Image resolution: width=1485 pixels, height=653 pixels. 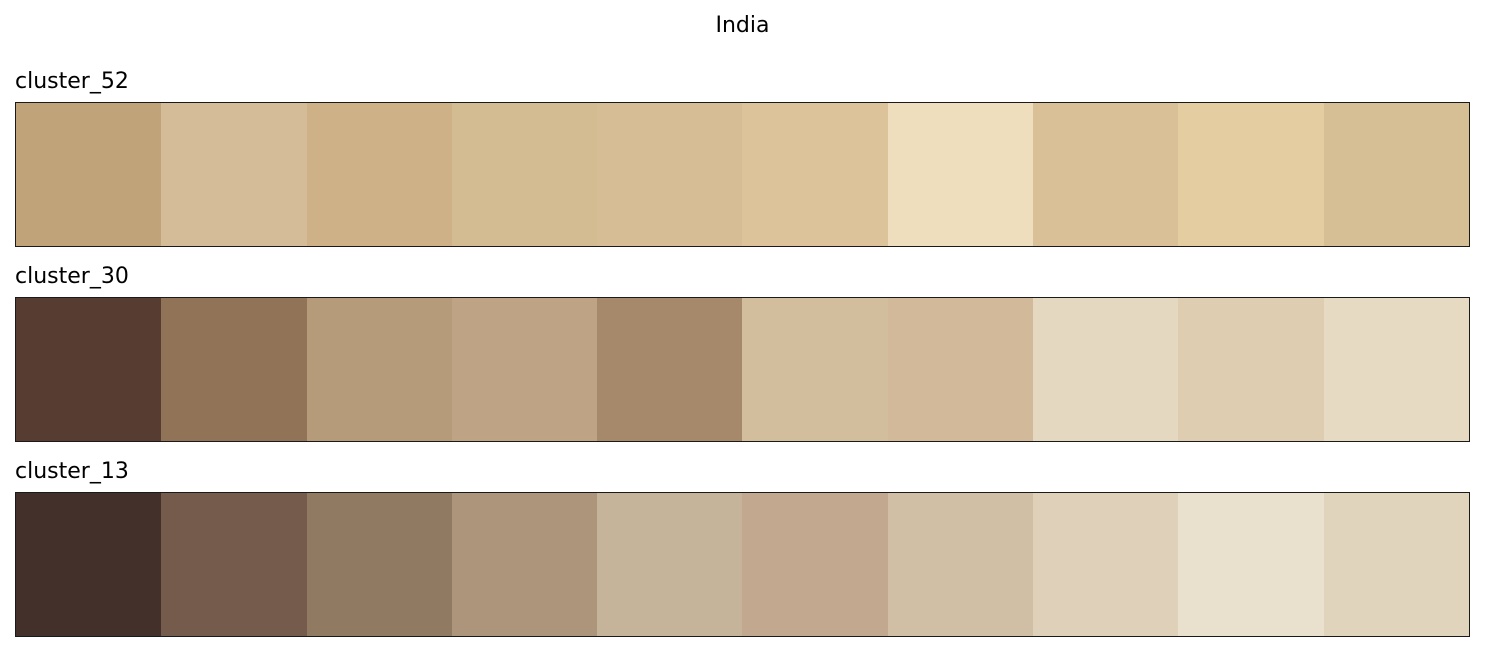 What do you see at coordinates (72, 276) in the screenshot?
I see `panel-title: cluster_30` at bounding box center [72, 276].